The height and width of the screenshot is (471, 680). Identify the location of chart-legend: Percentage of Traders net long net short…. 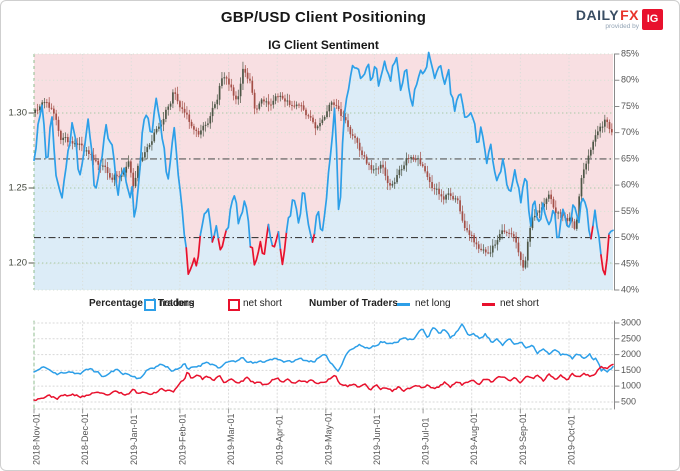
(340, 305).